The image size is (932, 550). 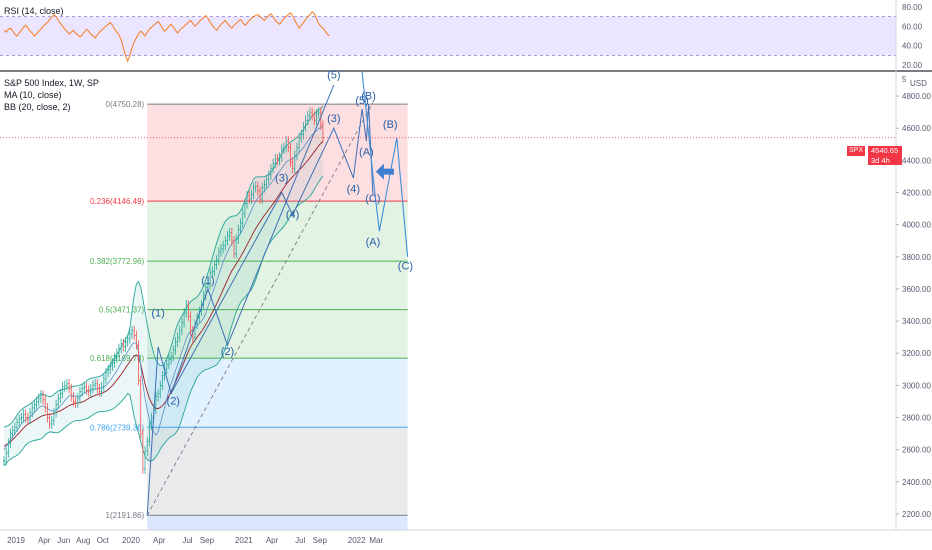 I want to click on wave-label-10: (B), so click(x=368, y=96).